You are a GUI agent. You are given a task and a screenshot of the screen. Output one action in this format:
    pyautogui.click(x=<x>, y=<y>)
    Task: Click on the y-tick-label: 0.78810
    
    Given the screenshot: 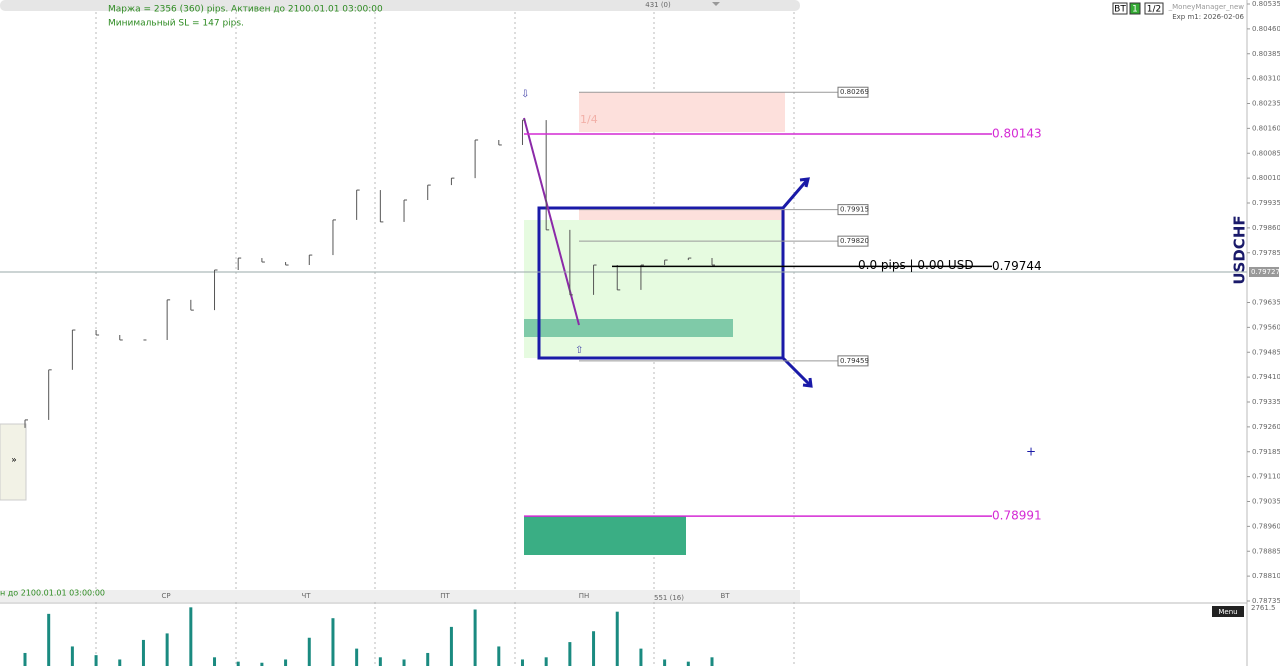 What is the action you would take?
    pyautogui.click(x=1266, y=576)
    